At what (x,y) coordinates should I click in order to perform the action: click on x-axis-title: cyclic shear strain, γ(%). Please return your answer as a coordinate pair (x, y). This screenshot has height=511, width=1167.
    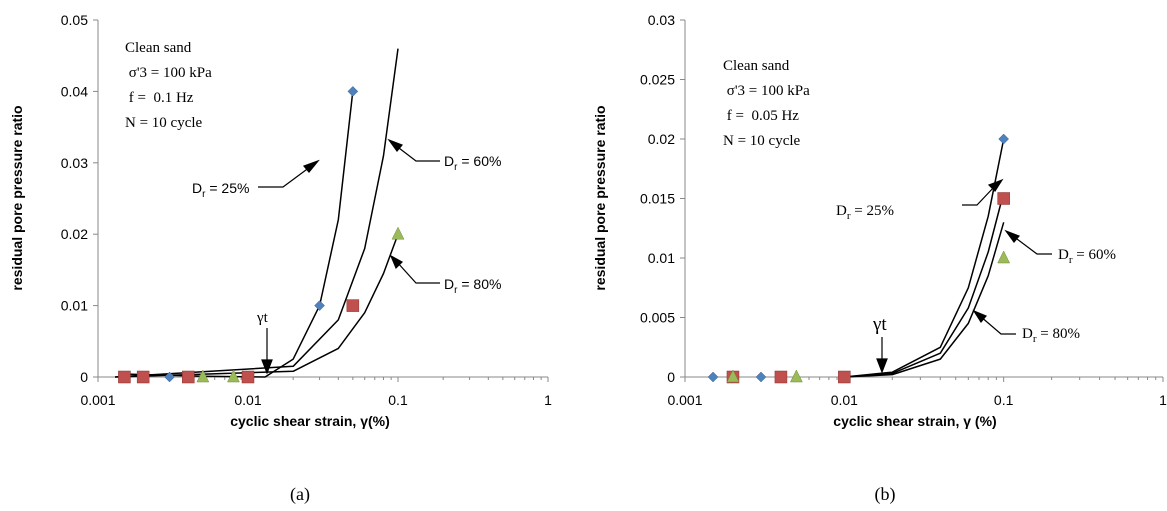
    Looking at the image, I should click on (310, 421).